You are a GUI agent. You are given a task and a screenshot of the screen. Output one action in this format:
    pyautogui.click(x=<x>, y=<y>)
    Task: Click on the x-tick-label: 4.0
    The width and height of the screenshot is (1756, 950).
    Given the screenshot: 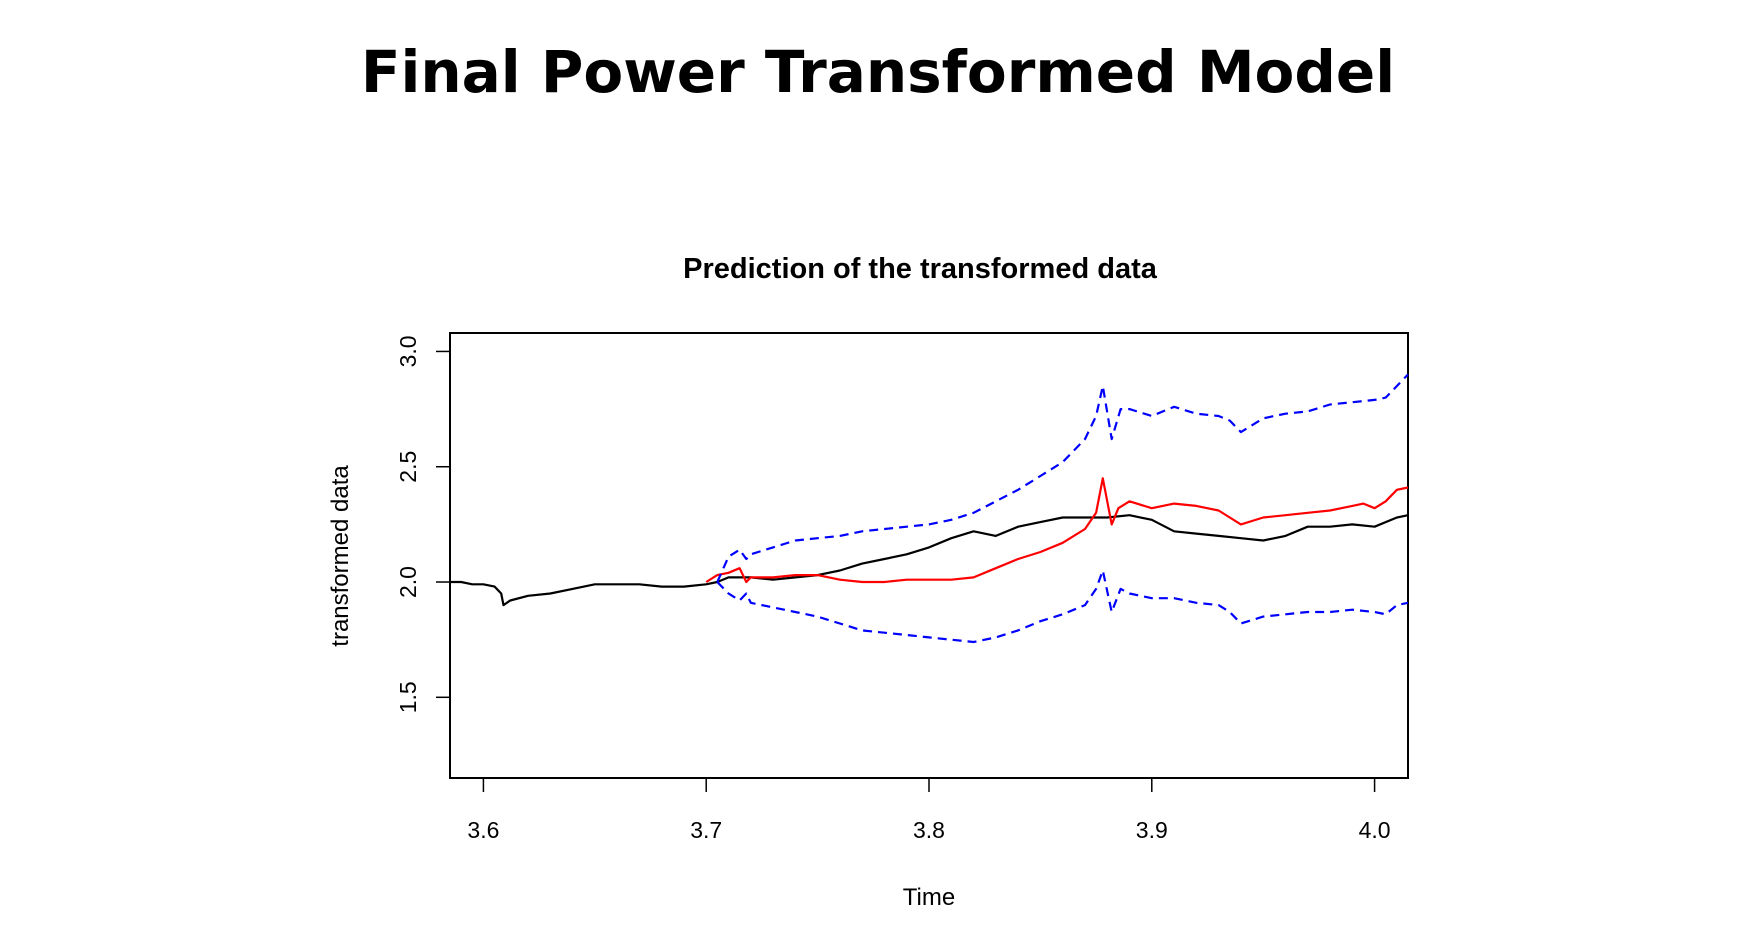 What is the action you would take?
    pyautogui.click(x=1375, y=830)
    